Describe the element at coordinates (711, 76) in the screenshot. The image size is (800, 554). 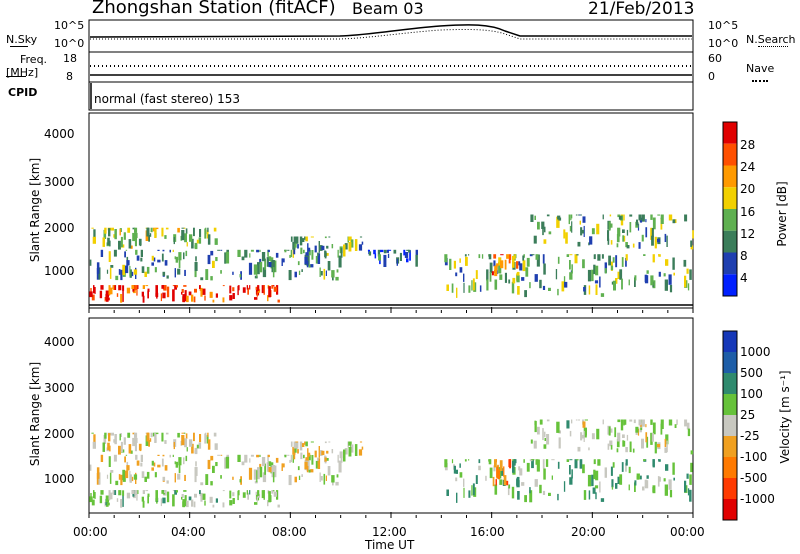
I see `nave-tick-bottom: 0` at that location.